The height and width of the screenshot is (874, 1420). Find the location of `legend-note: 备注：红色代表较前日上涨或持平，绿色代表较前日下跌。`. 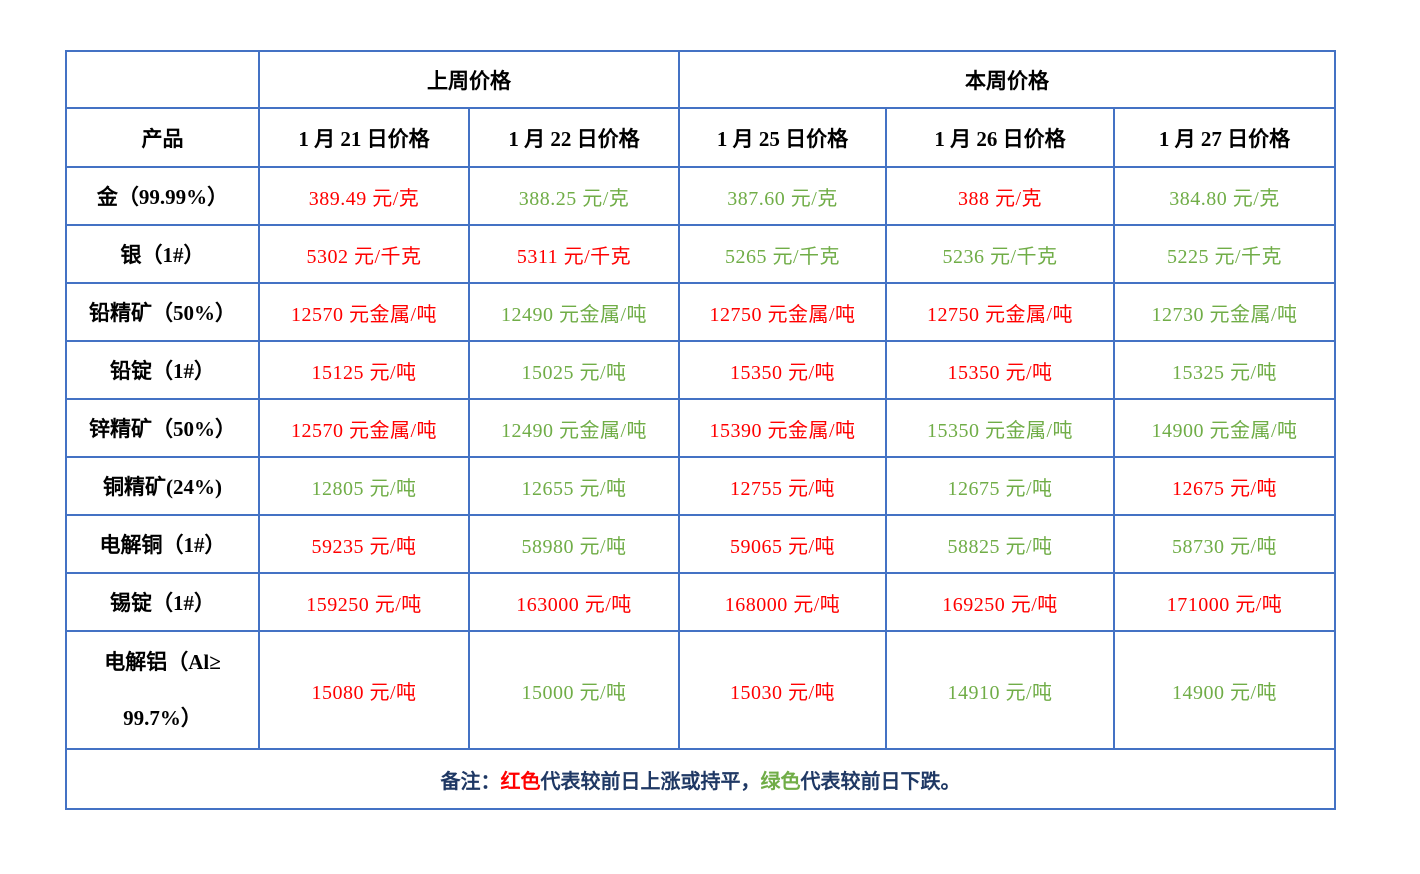

legend-note: 备注：红色代表较前日上涨或持平，绿色代表较前日下跌。 is located at coordinates (700, 779).